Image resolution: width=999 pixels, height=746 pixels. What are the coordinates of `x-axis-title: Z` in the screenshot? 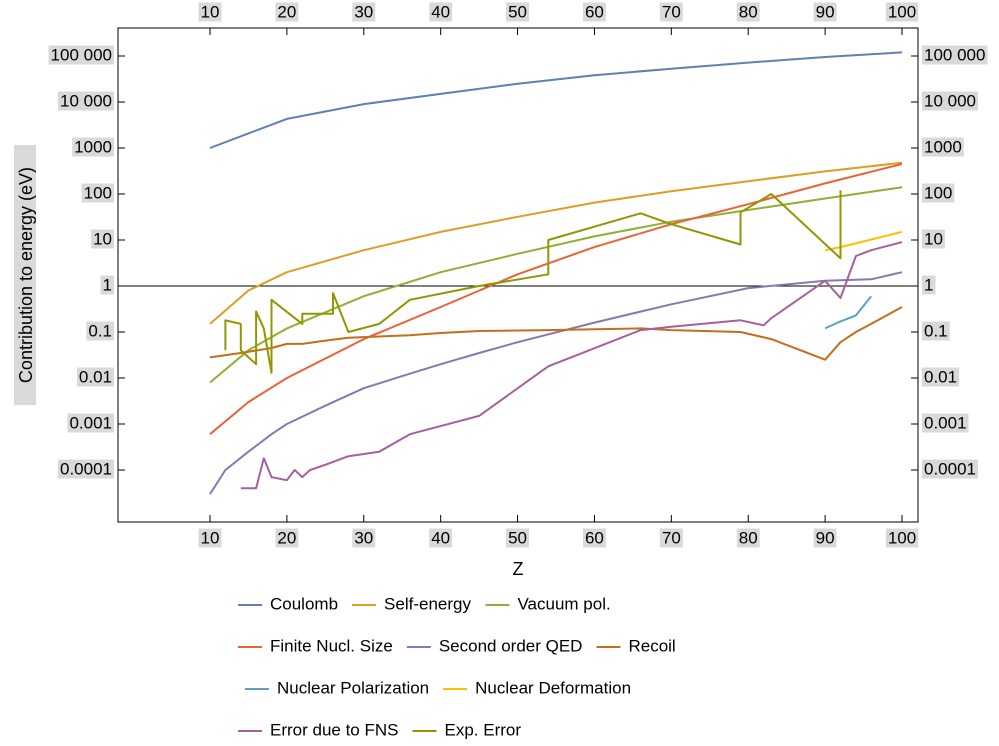 It's located at (518, 569).